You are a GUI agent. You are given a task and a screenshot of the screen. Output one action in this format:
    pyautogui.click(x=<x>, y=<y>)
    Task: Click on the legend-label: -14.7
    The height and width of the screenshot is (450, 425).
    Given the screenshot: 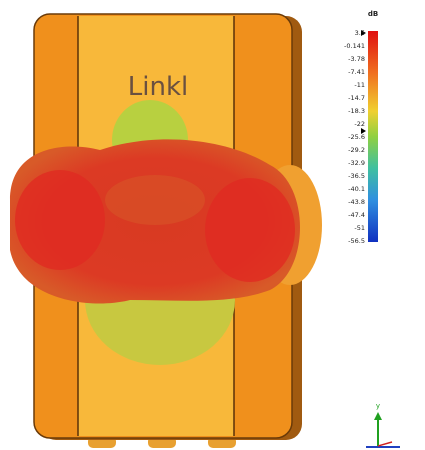 What is the action you would take?
    pyautogui.click(x=356, y=98)
    